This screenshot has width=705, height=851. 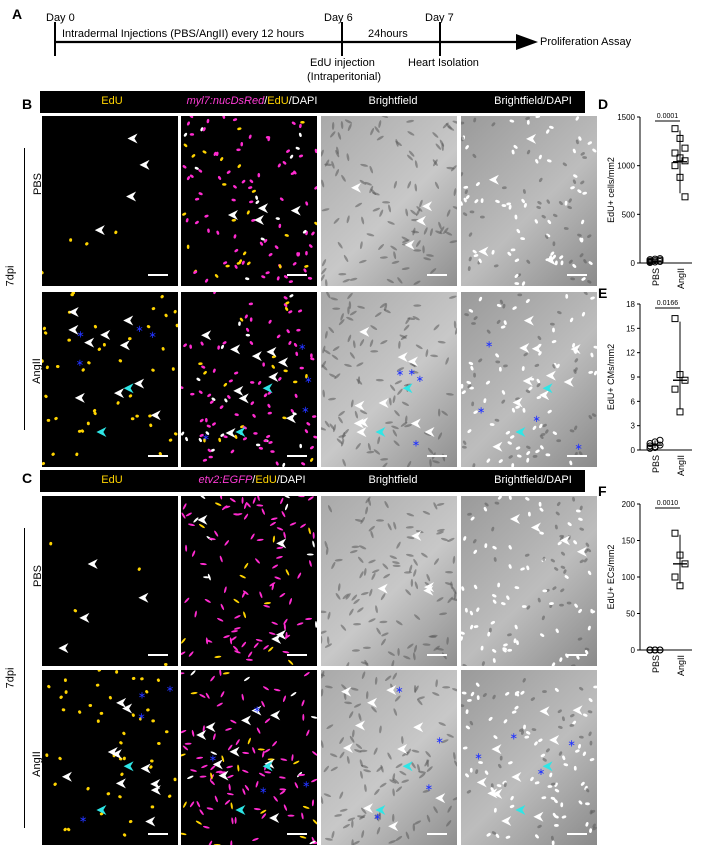 I want to click on blue-asterisk: ∗, so click(x=206, y=437).